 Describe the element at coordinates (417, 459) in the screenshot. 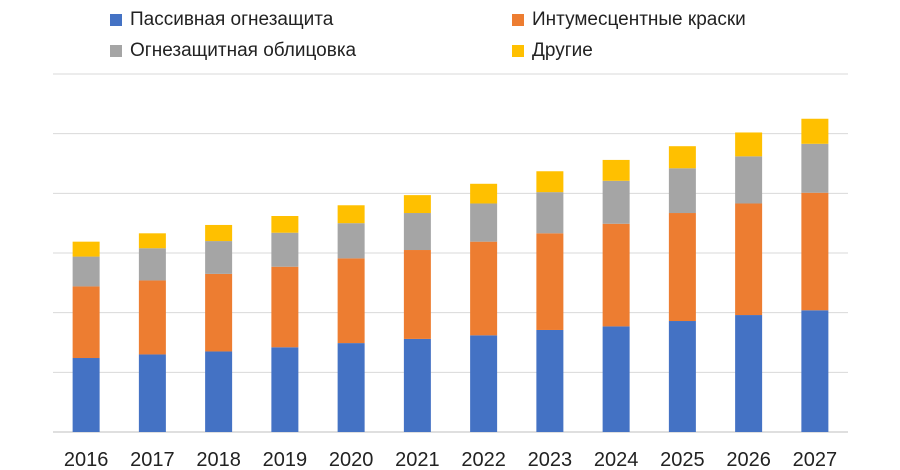

I see `x-tick-label: 2021` at that location.